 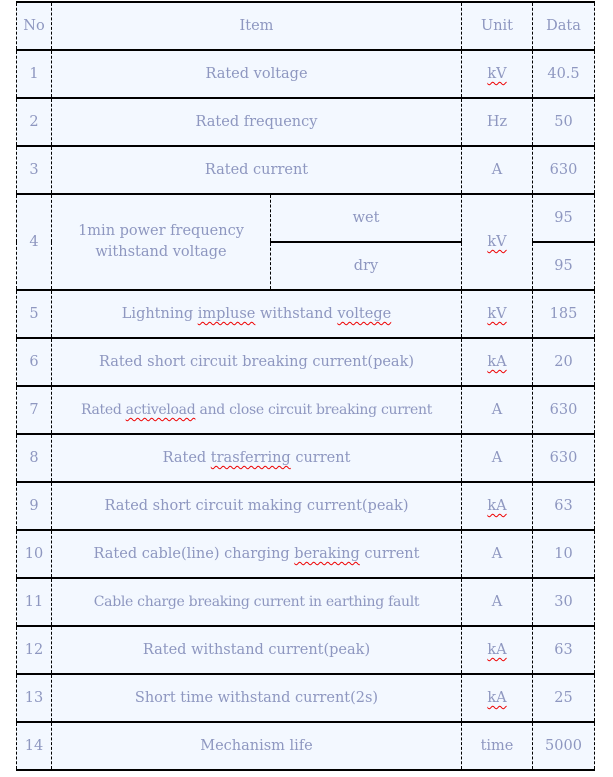 What do you see at coordinates (34, 122) in the screenshot?
I see `row-no: 2` at bounding box center [34, 122].